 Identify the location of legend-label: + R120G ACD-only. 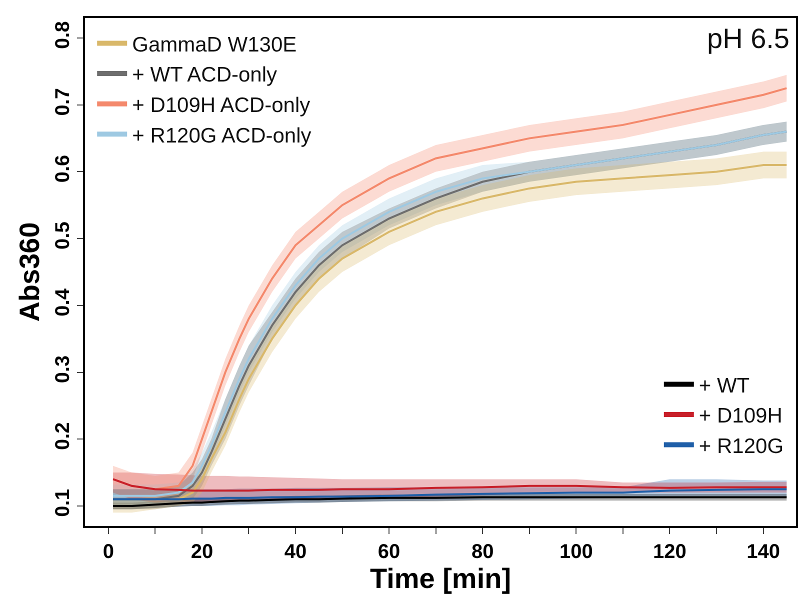
(222, 136).